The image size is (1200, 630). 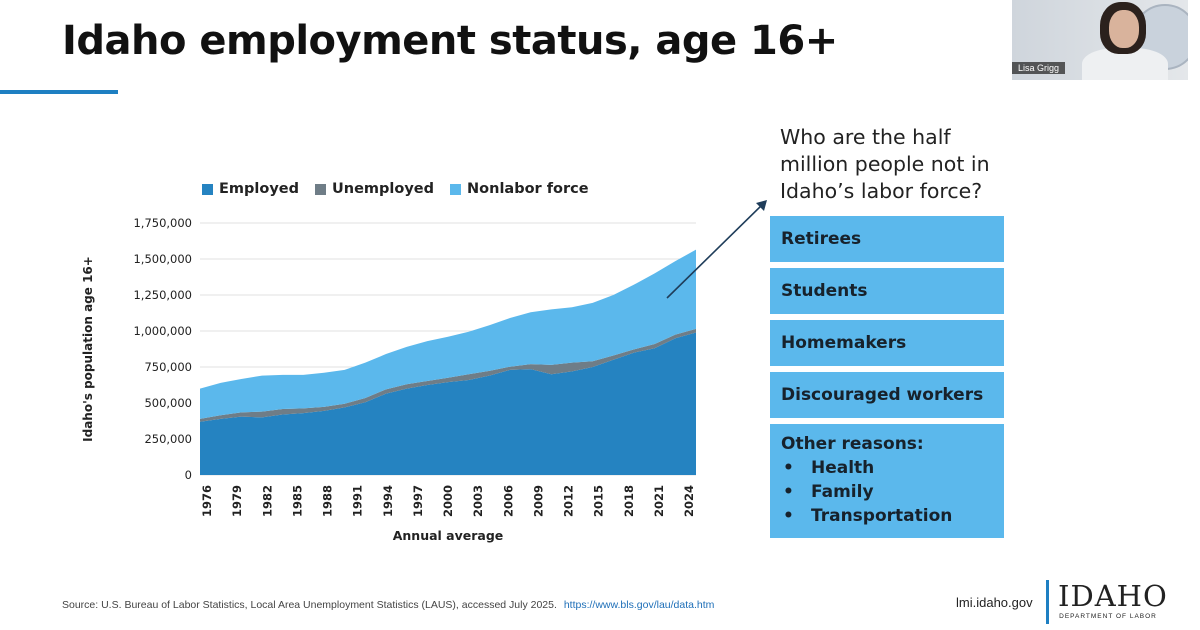 I want to click on area-employed, so click(x=448, y=403).